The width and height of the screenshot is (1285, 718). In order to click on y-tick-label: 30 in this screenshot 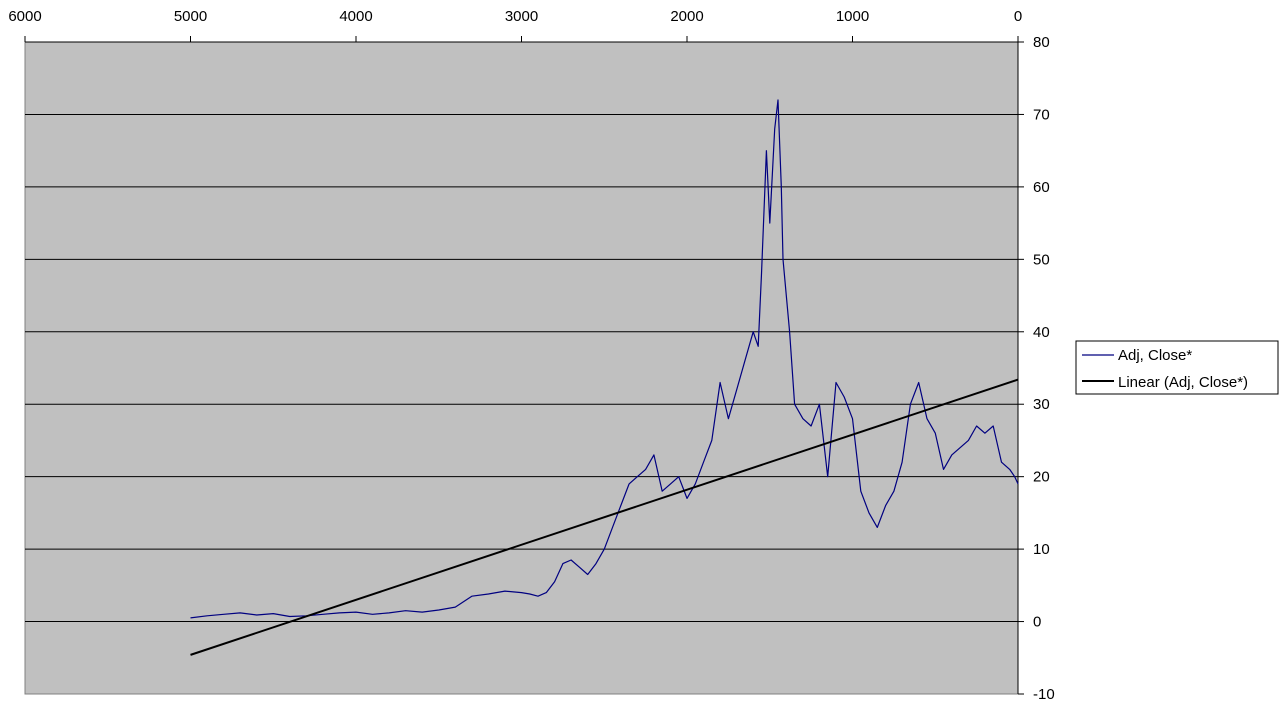, I will do `click(1041, 404)`.